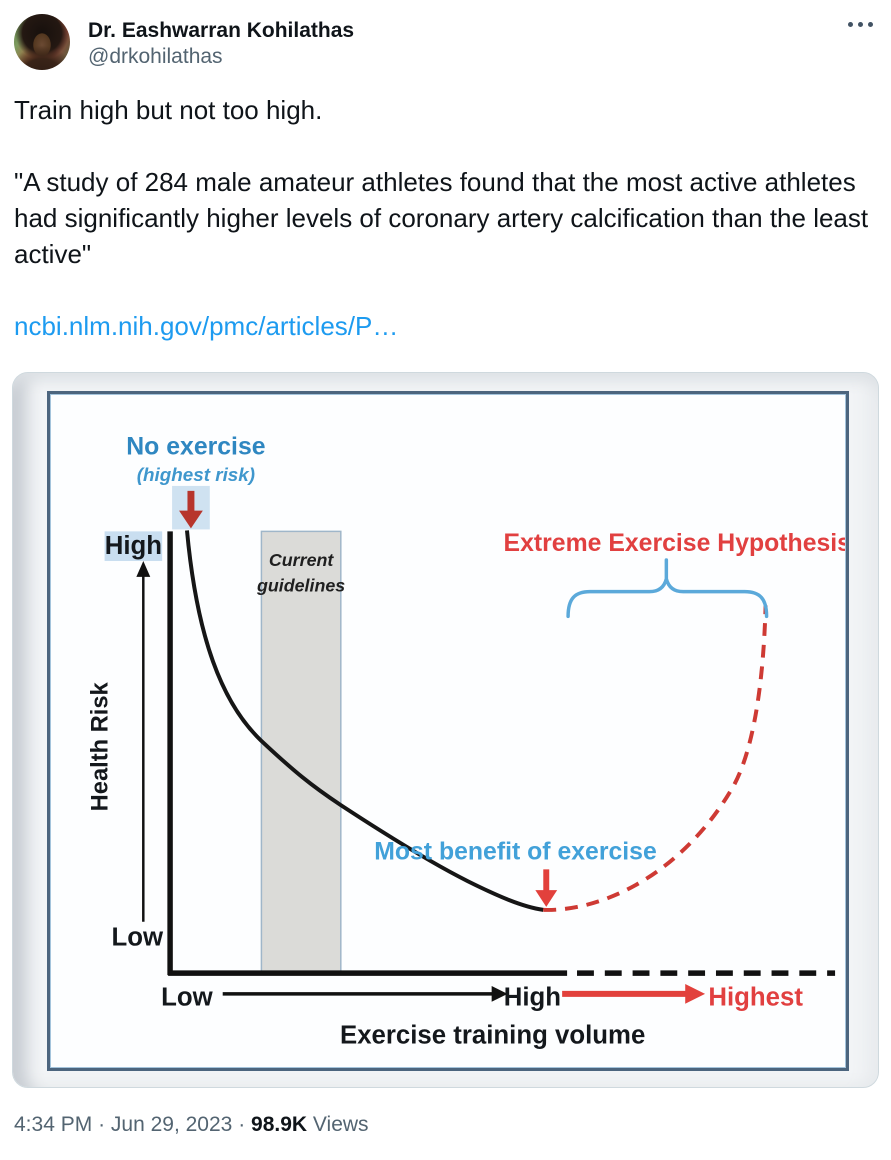 The image size is (891, 1160). I want to click on current-guidelines-label-line2: guidelines, so click(300, 586).